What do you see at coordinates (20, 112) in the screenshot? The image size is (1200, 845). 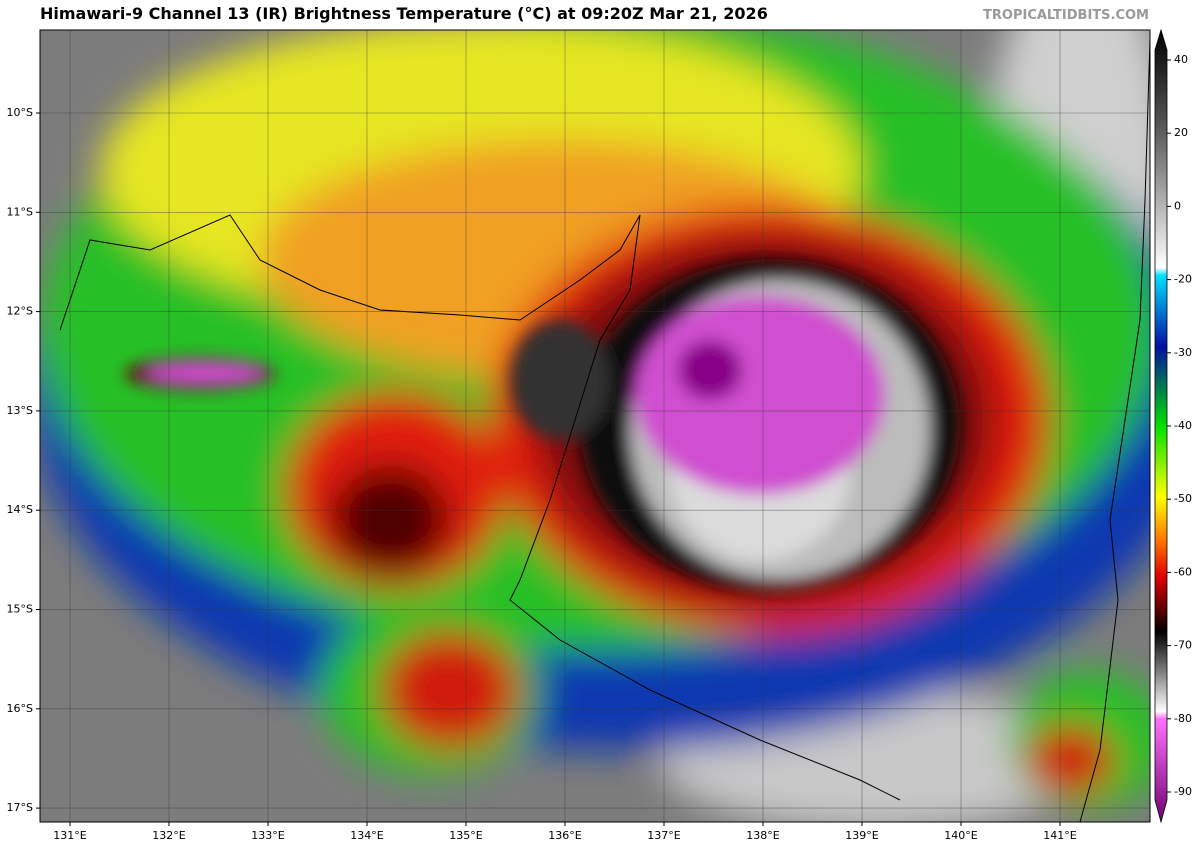 I see `lat-label: 10°S` at bounding box center [20, 112].